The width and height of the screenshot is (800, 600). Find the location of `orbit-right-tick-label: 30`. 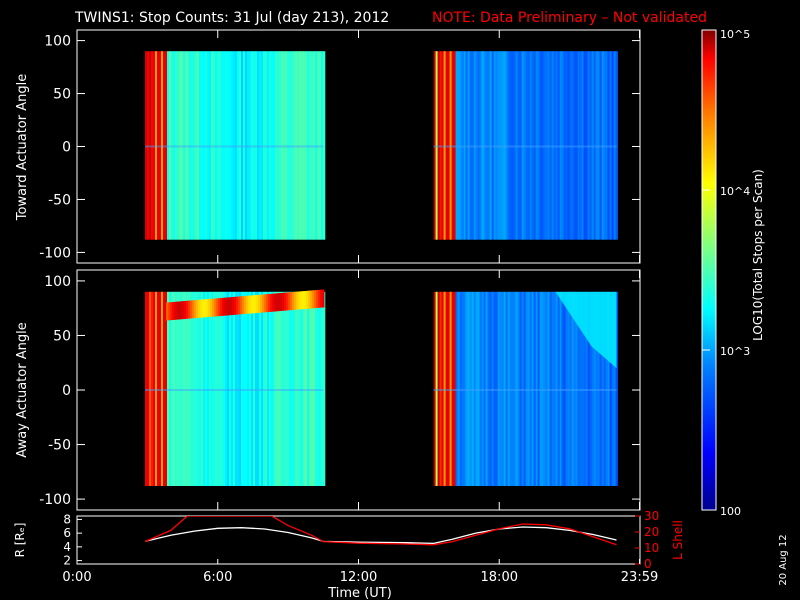

orbit-right-tick-label: 30 is located at coordinates (651, 516).